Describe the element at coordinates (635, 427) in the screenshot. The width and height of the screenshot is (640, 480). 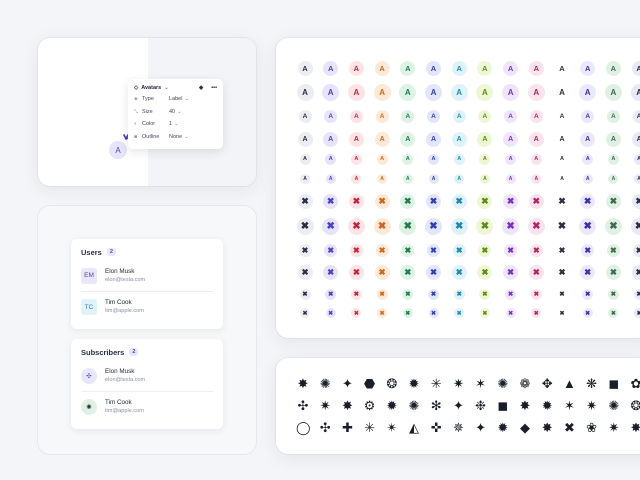
I see `shape-icon: ✸` at that location.